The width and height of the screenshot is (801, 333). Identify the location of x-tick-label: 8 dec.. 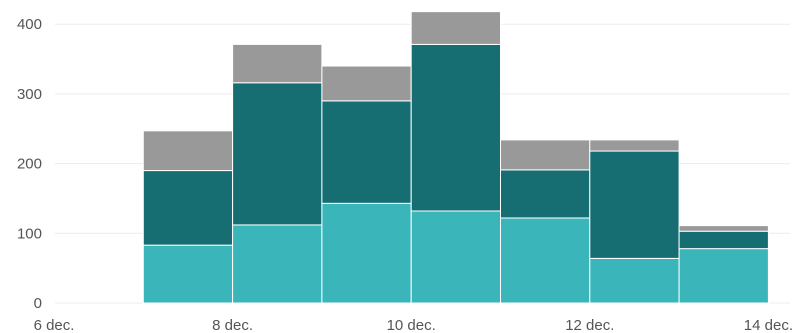
(232, 325).